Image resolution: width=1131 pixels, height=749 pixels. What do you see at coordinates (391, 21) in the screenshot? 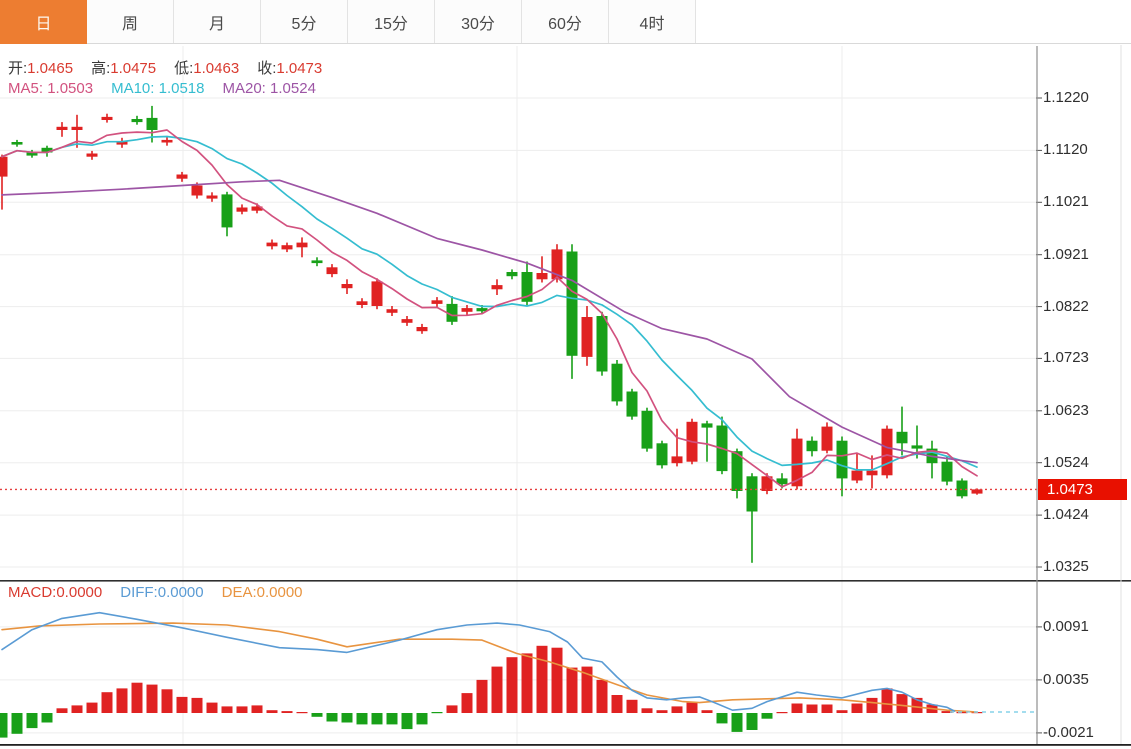
I see `tab-15min: 15分` at bounding box center [391, 21].